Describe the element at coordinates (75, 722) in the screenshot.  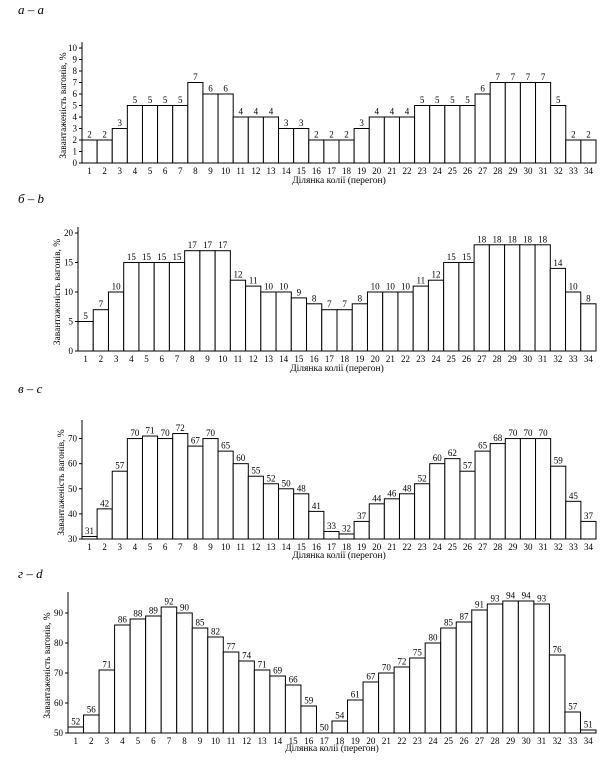
I see `data-label: 52` at that location.